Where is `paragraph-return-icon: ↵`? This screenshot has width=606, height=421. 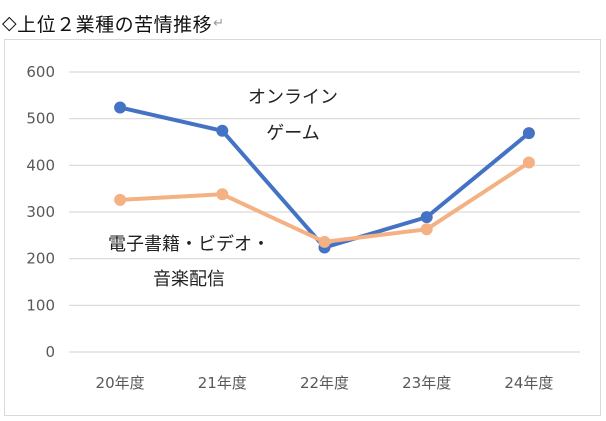
paragraph-return-icon: ↵ is located at coordinates (219, 23).